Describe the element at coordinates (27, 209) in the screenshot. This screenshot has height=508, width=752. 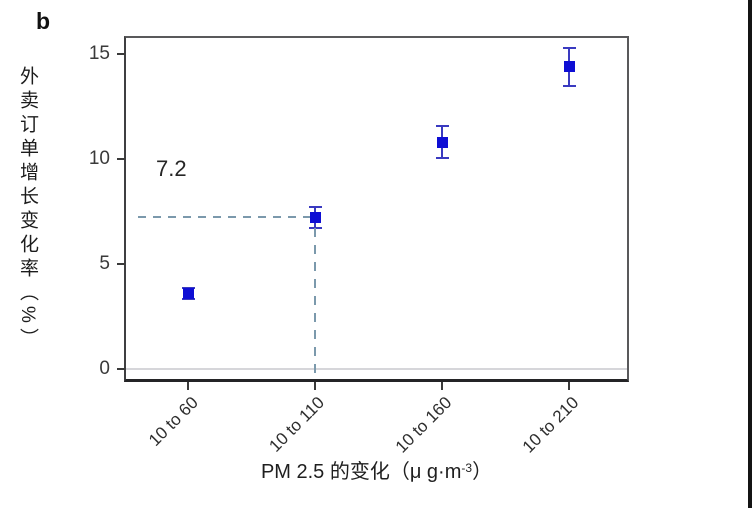
I see `y-axis-label: 外卖订单增长变化率（%）` at that location.